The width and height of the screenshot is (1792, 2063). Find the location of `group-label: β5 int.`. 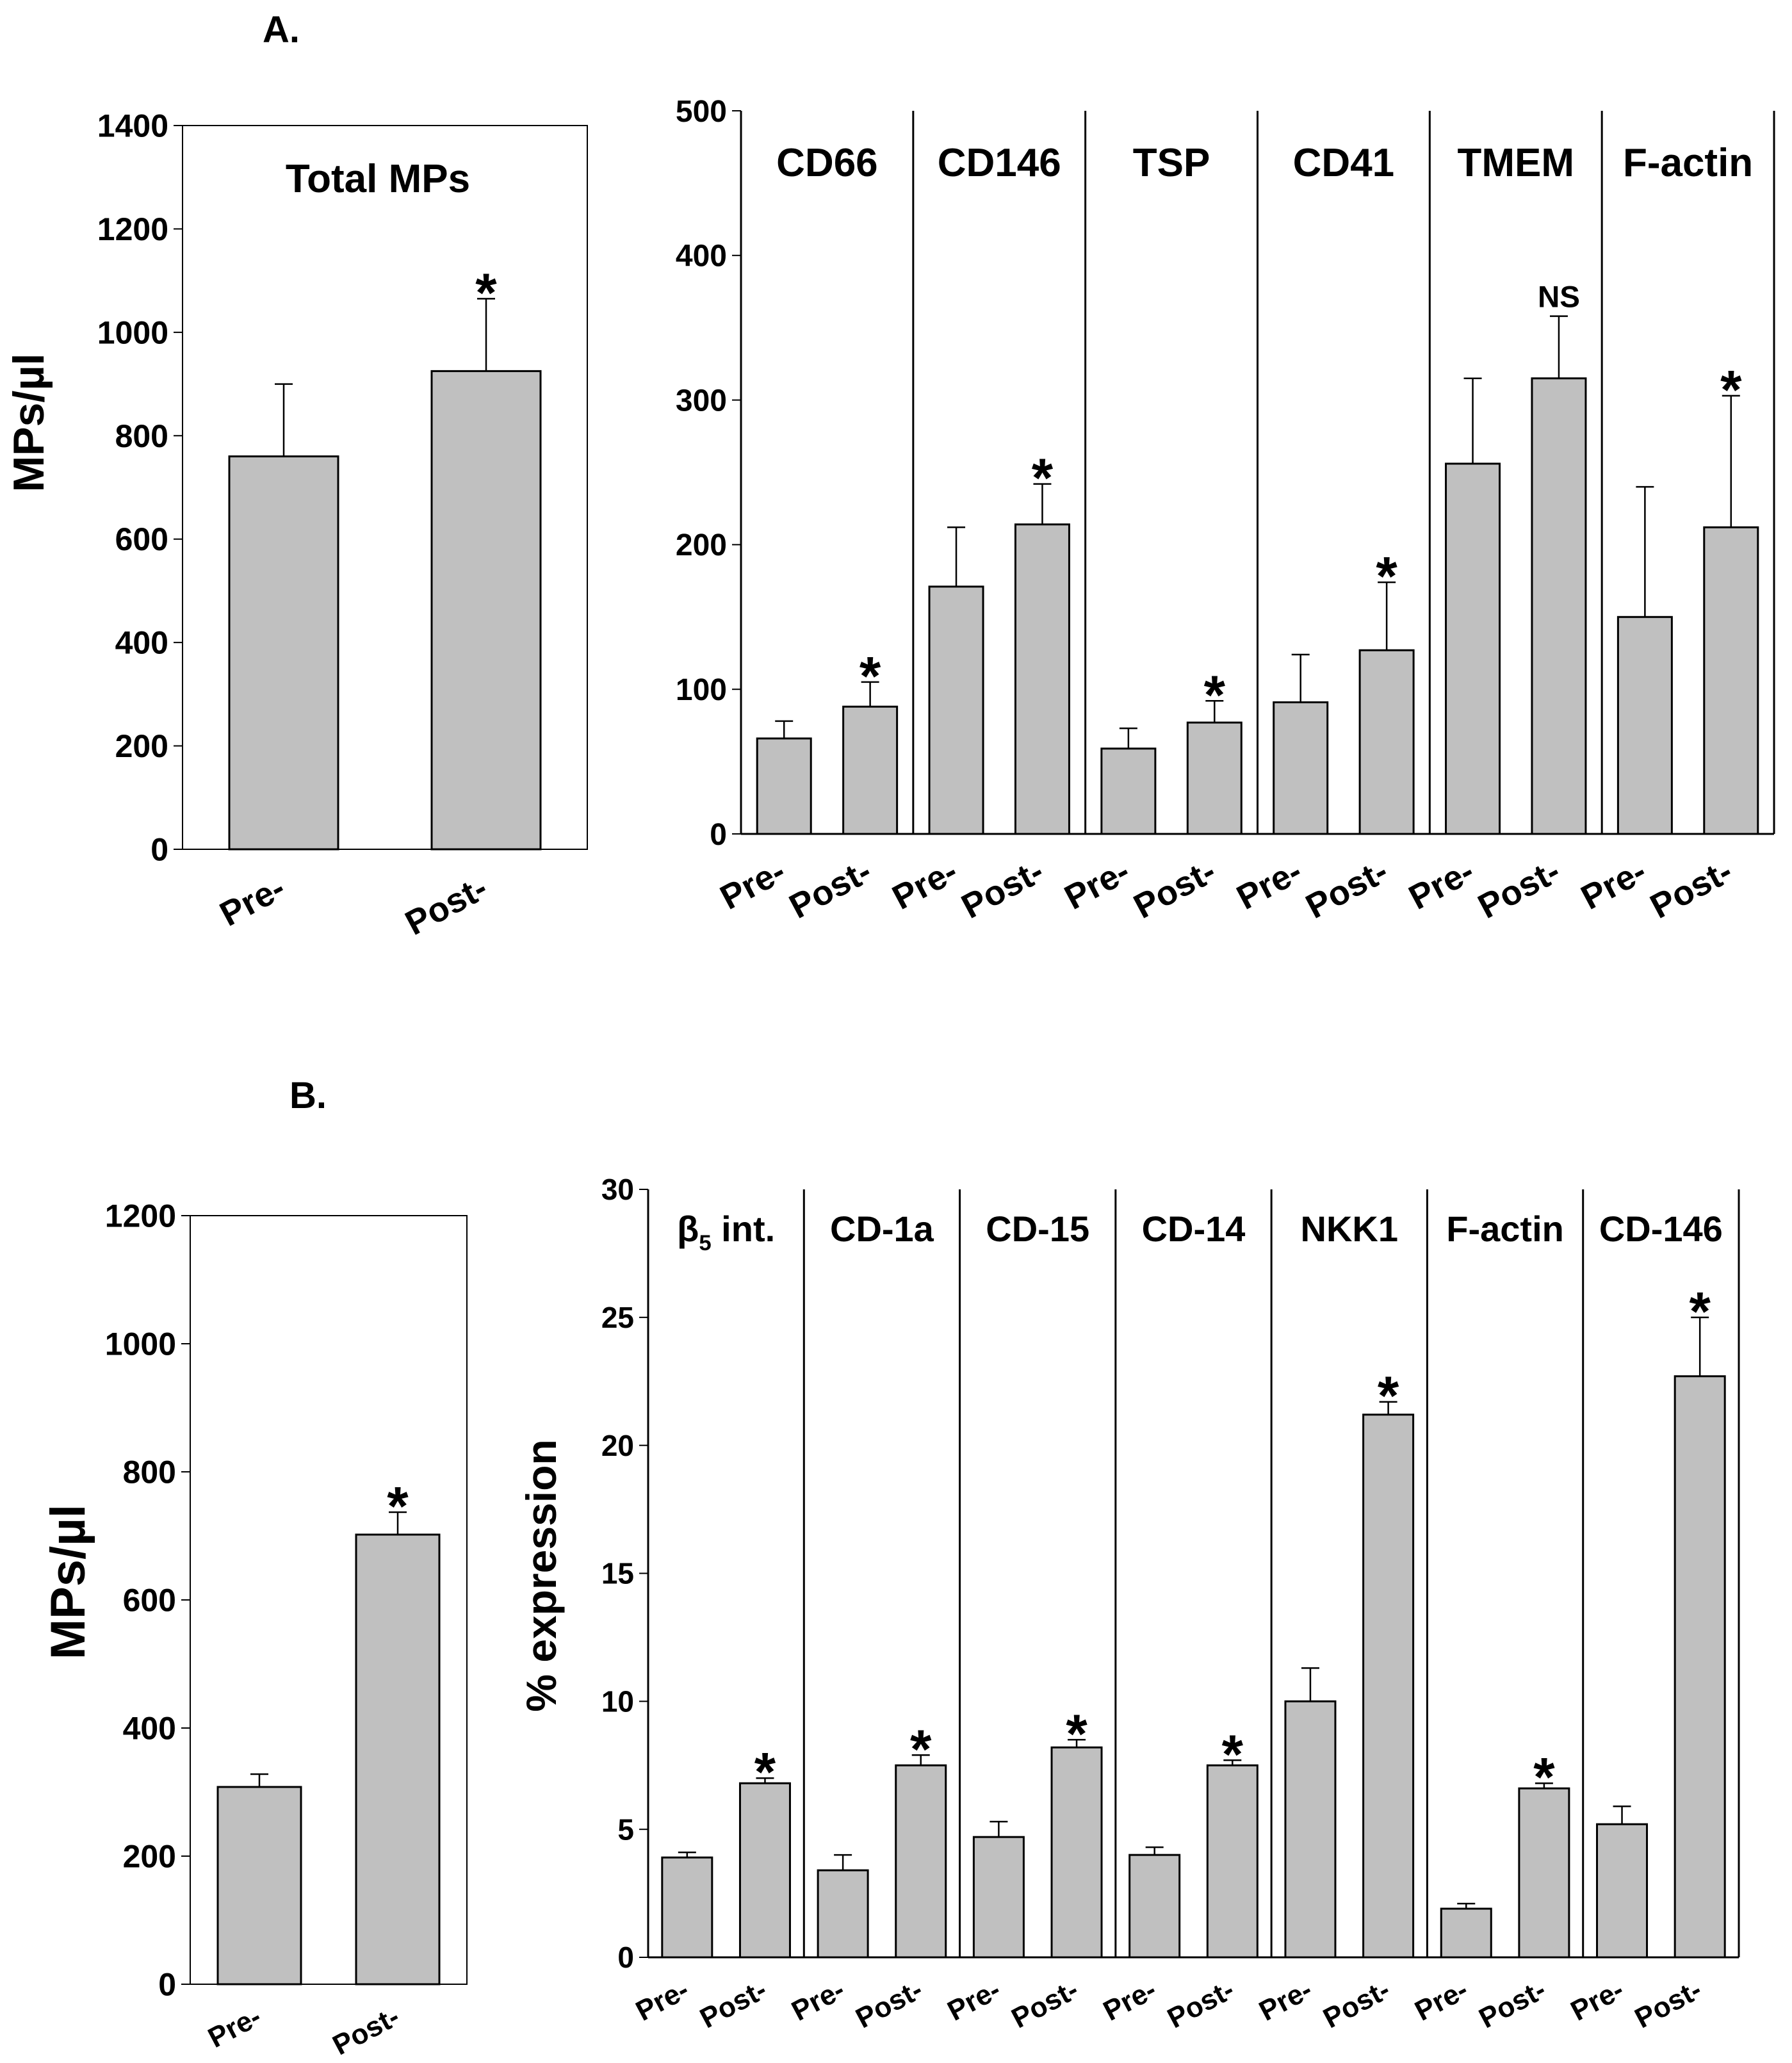

group-label: β5 int. is located at coordinates (726, 1232).